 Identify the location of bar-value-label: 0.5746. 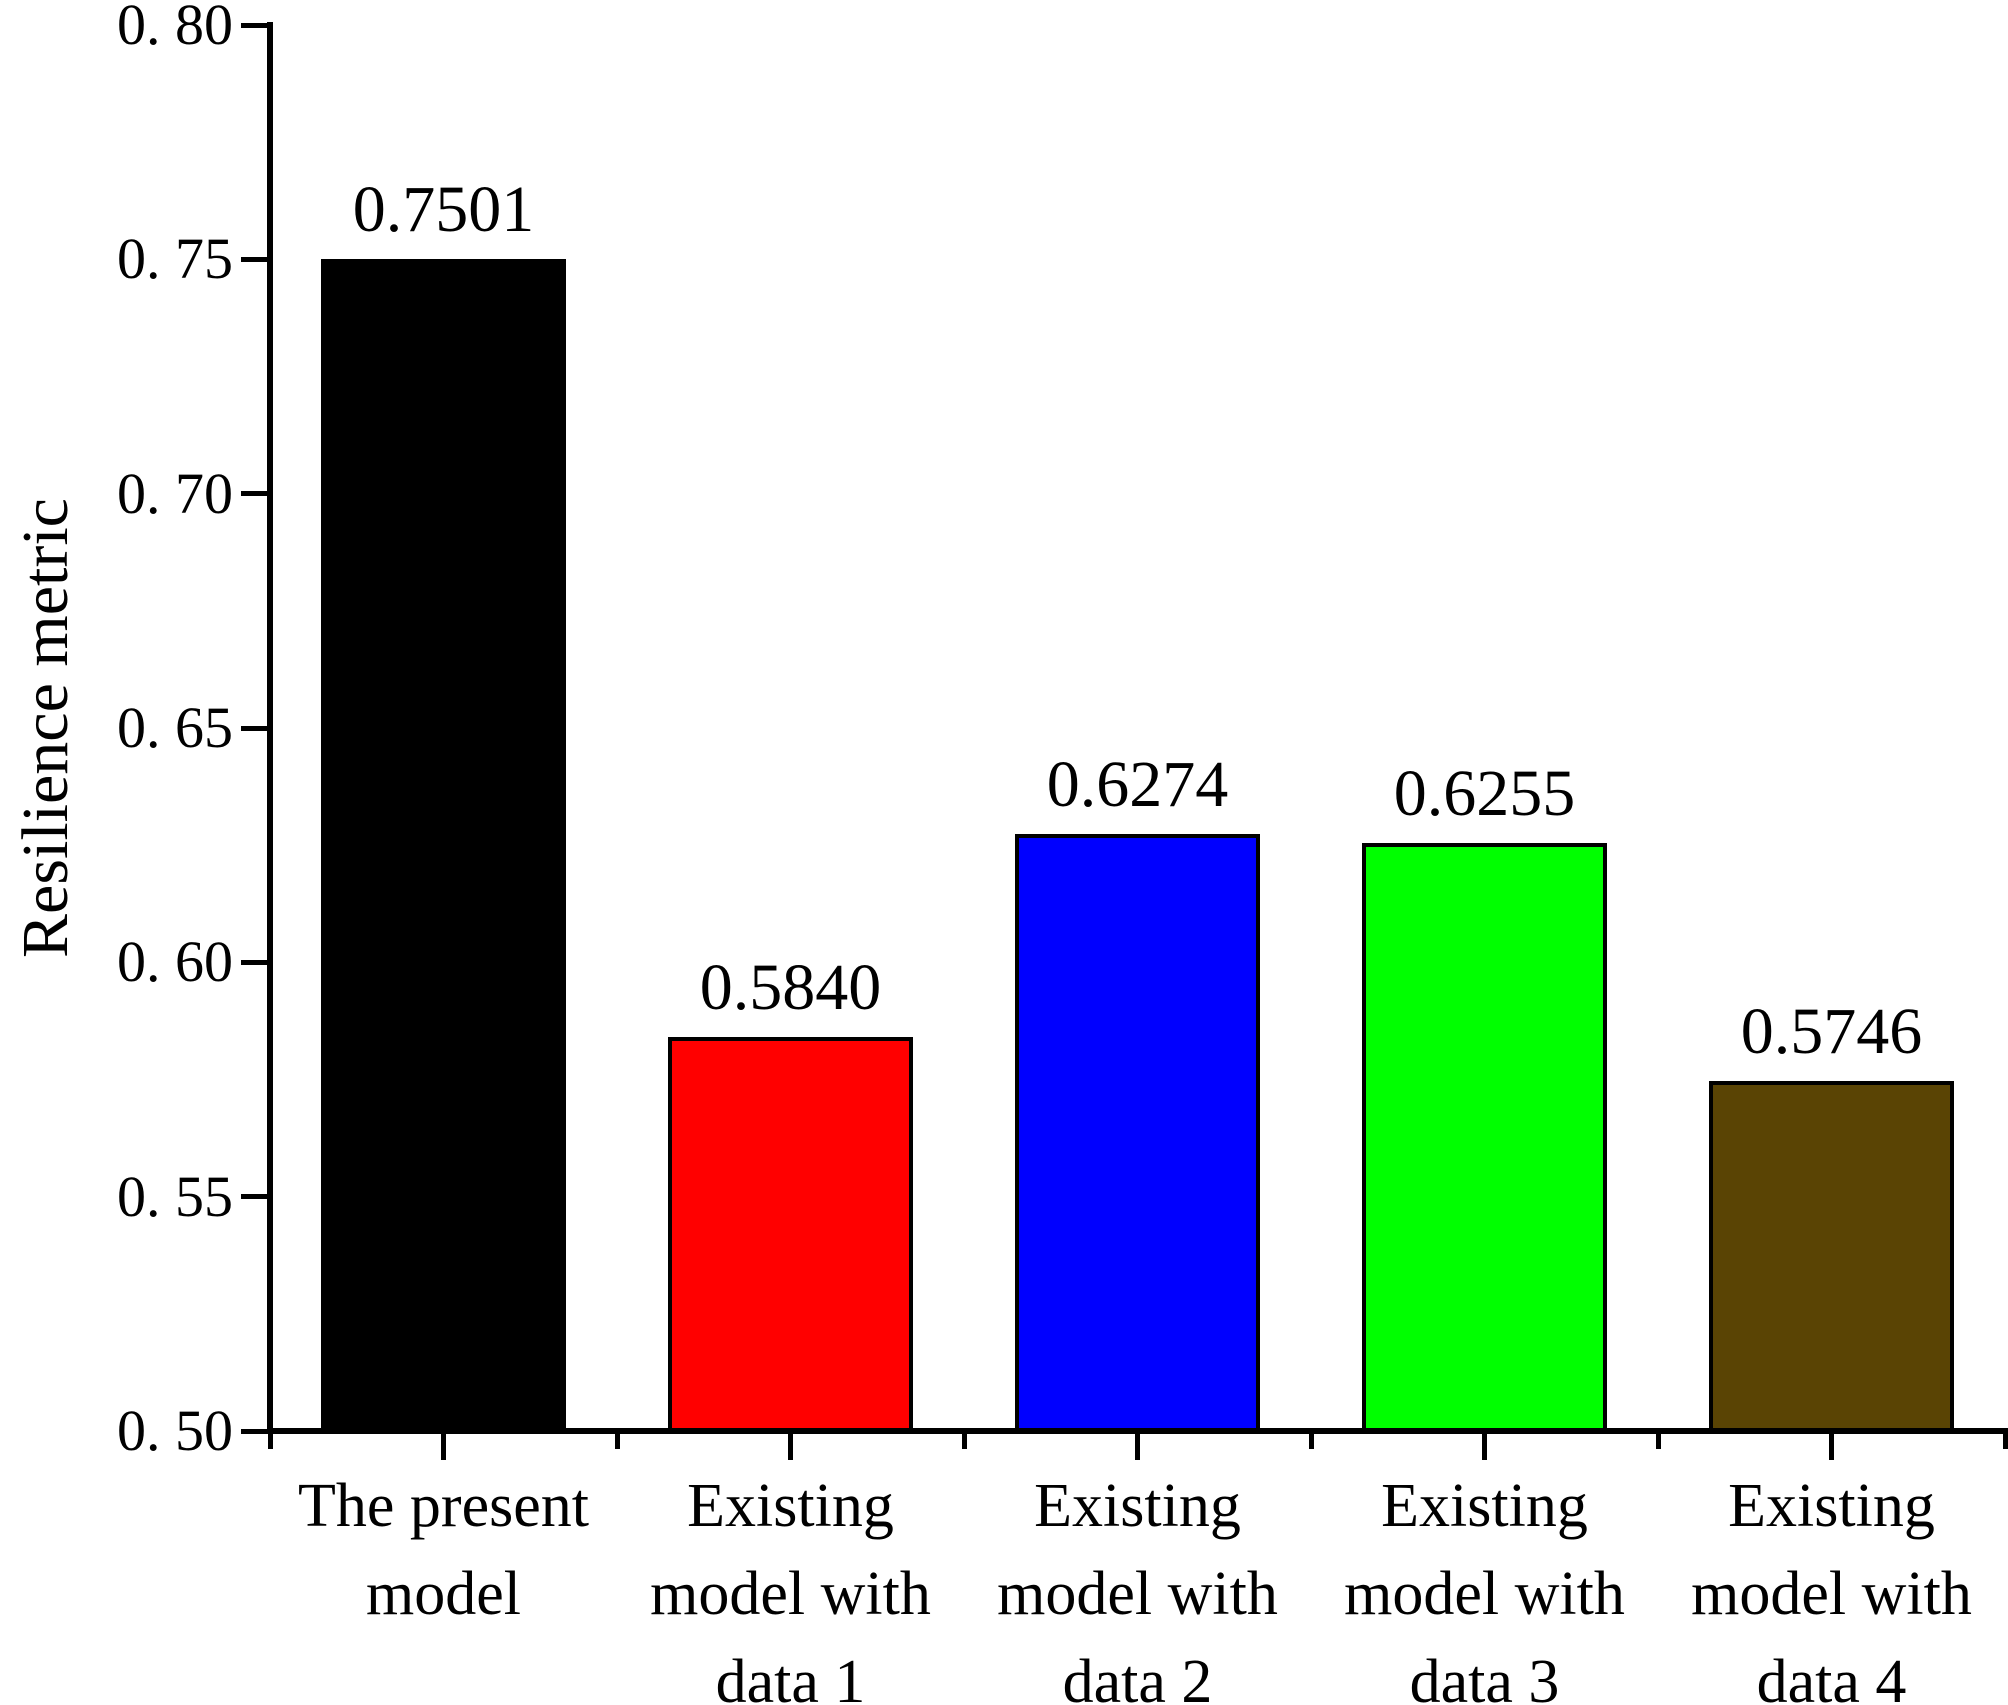
(1831, 1032).